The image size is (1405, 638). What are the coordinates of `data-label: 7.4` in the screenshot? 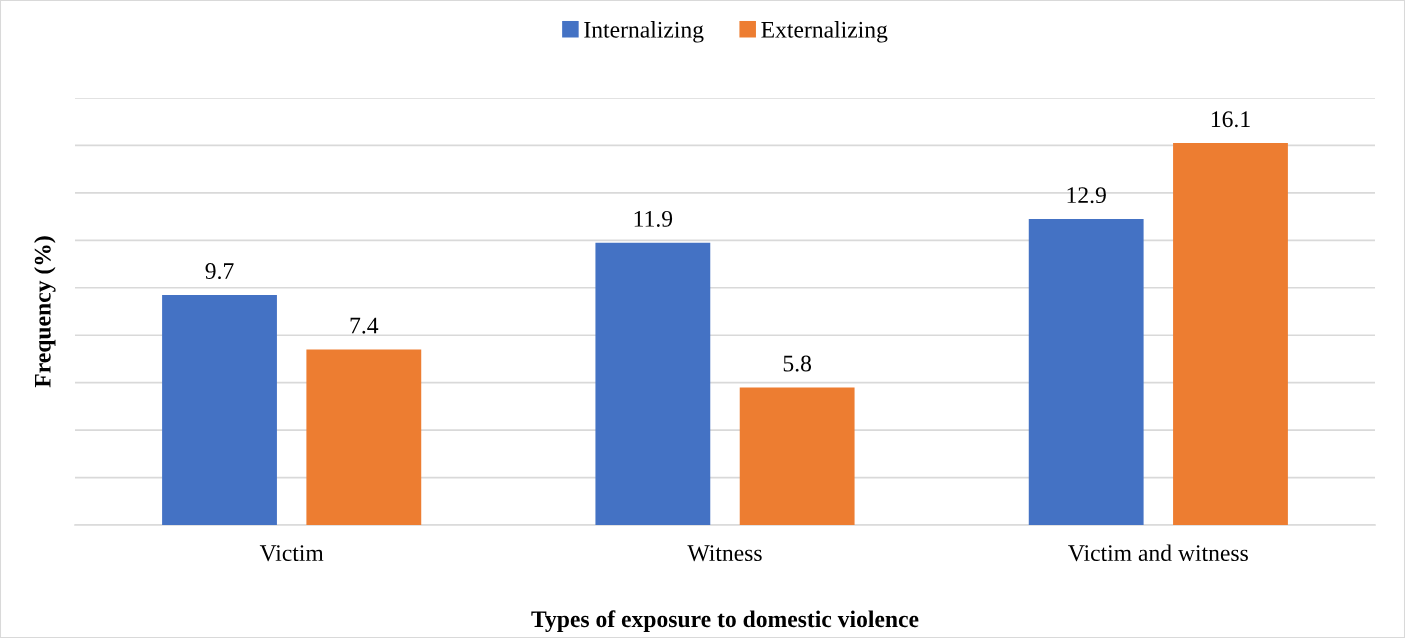 It's located at (364, 325).